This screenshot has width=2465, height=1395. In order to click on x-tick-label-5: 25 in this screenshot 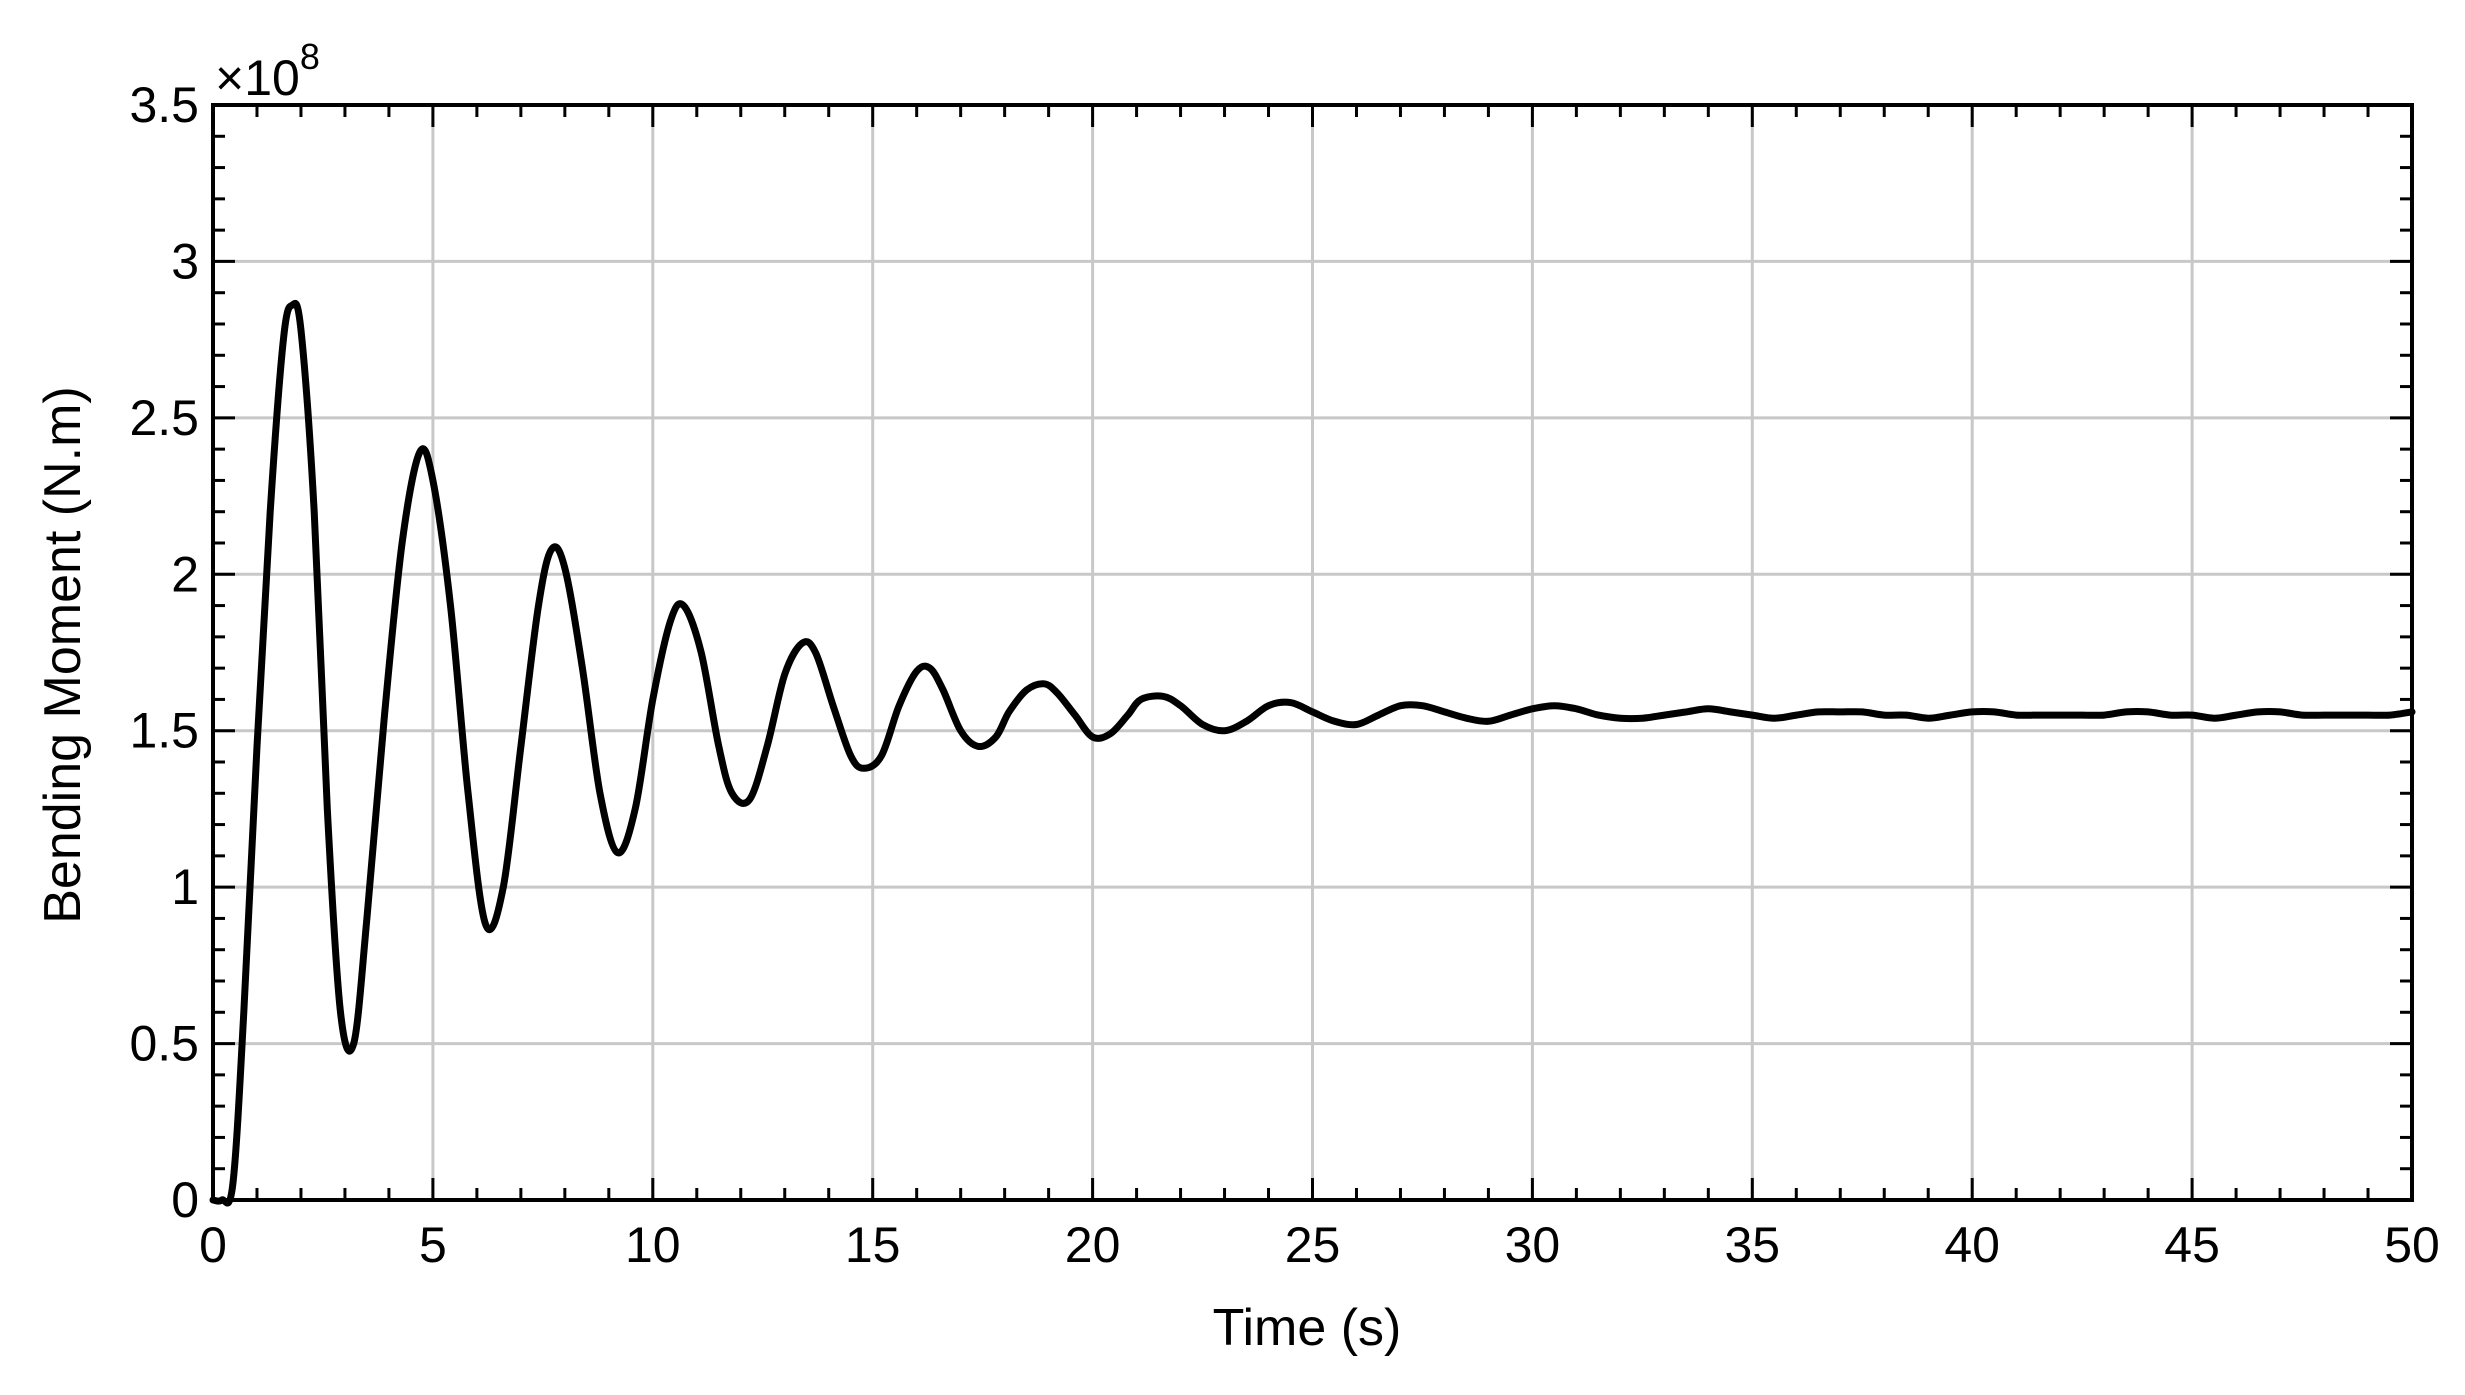, I will do `click(1313, 1245)`.